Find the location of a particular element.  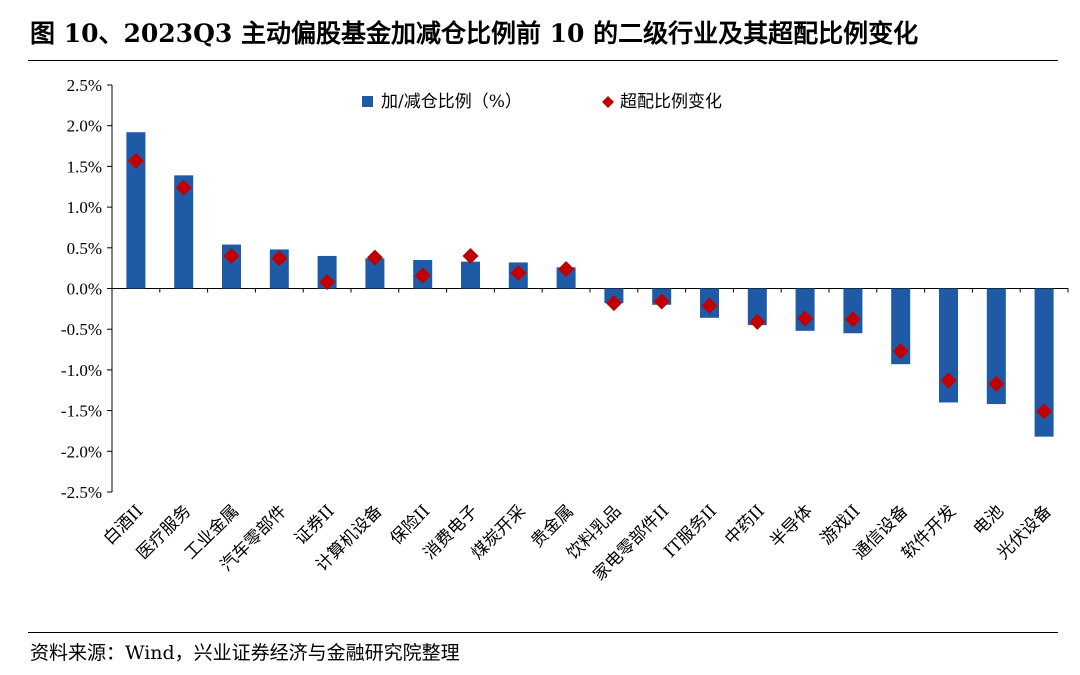

x-category-label: 电池 is located at coordinates (989, 520).